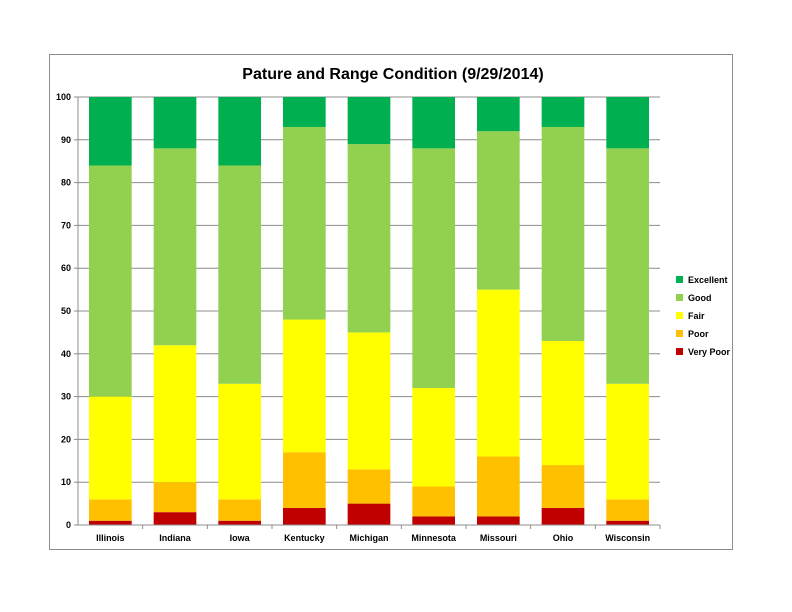 The image size is (792, 612). Describe the element at coordinates (66, 311) in the screenshot. I see `y-tick-label: 50` at that location.